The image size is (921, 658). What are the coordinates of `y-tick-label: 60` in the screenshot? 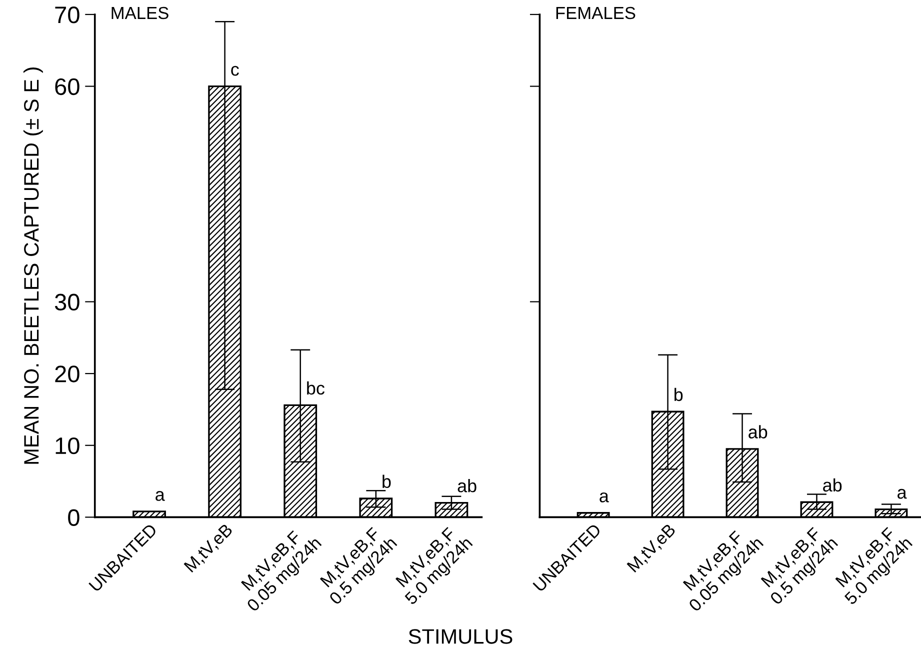 It's located at (67, 87).